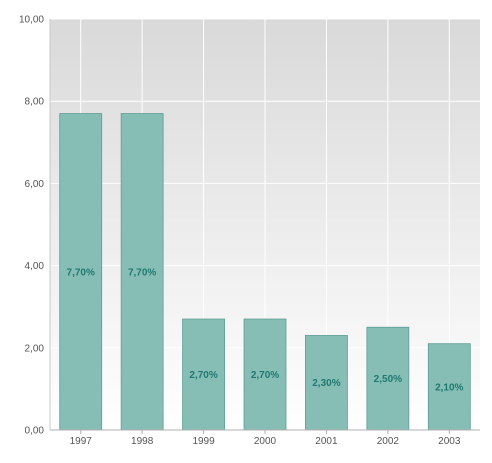  Describe the element at coordinates (388, 441) in the screenshot. I see `x-tick-label: 2002` at that location.